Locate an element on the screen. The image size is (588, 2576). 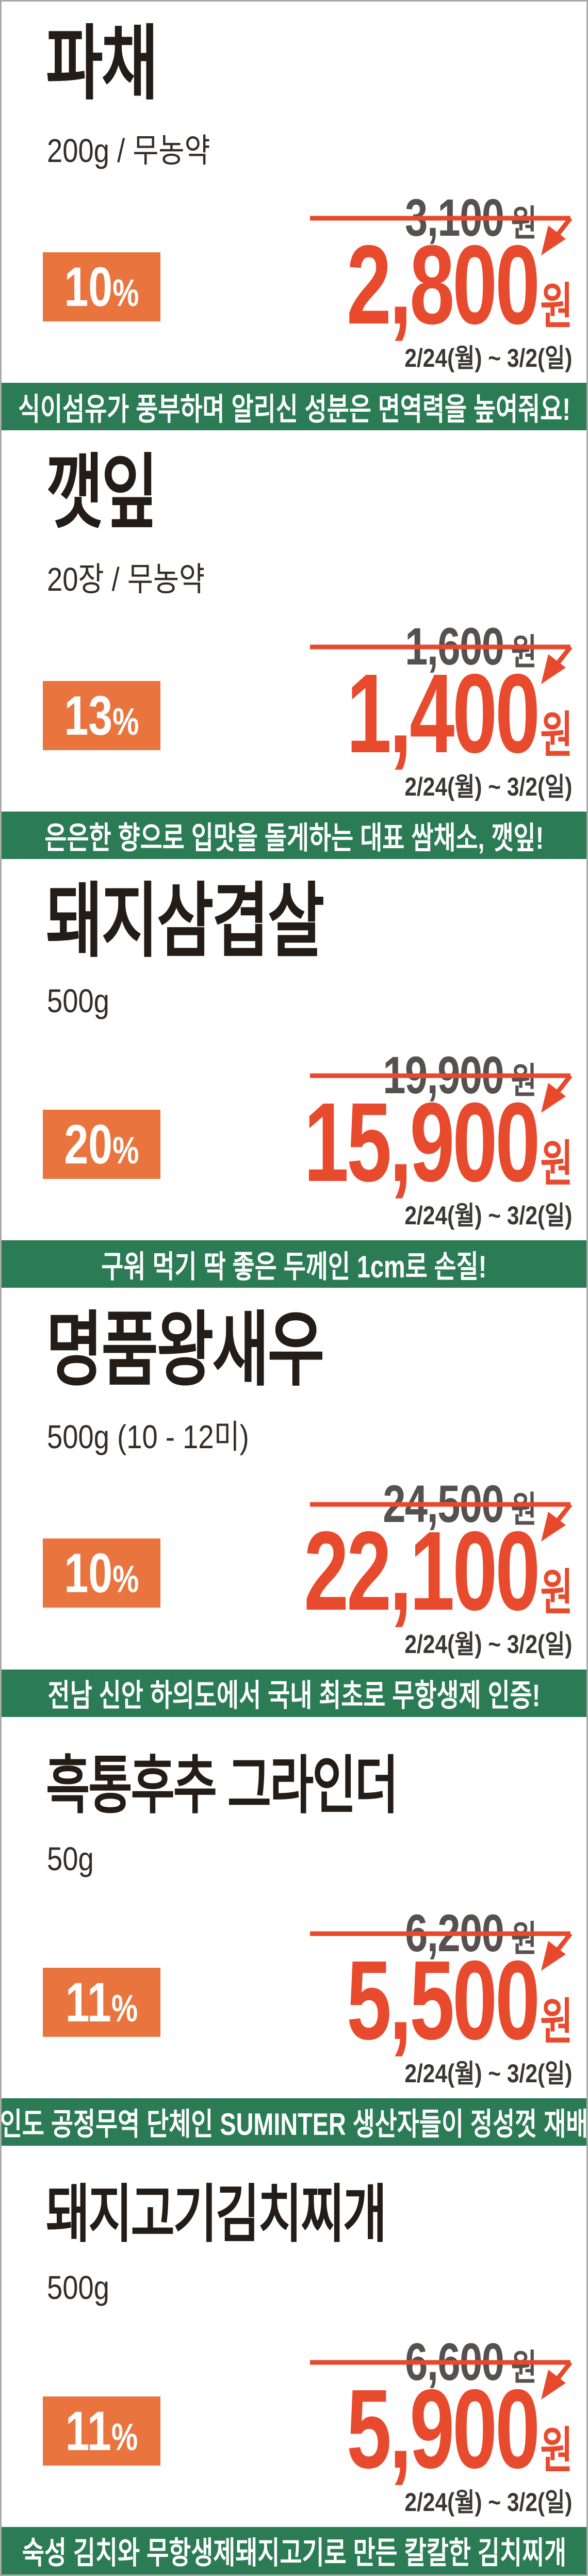
product-spec: 50g is located at coordinates (74, 1859).